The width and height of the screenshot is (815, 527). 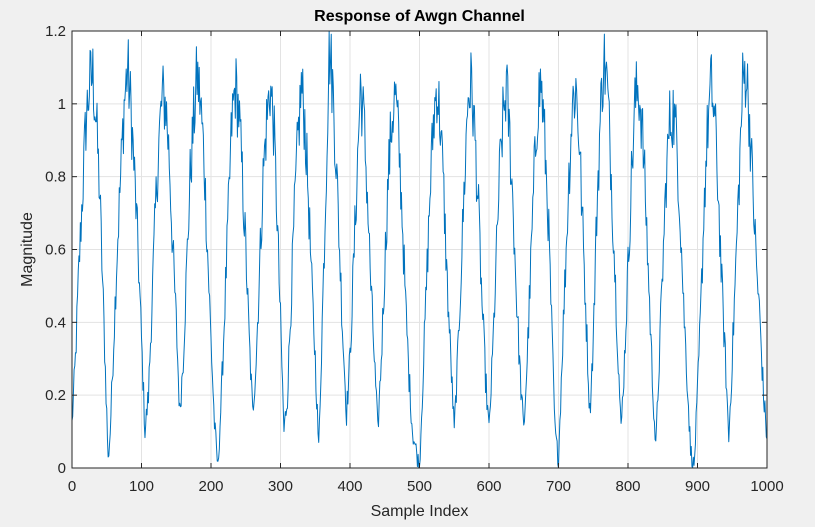 What do you see at coordinates (210, 486) in the screenshot?
I see `x-tick-label: 200` at bounding box center [210, 486].